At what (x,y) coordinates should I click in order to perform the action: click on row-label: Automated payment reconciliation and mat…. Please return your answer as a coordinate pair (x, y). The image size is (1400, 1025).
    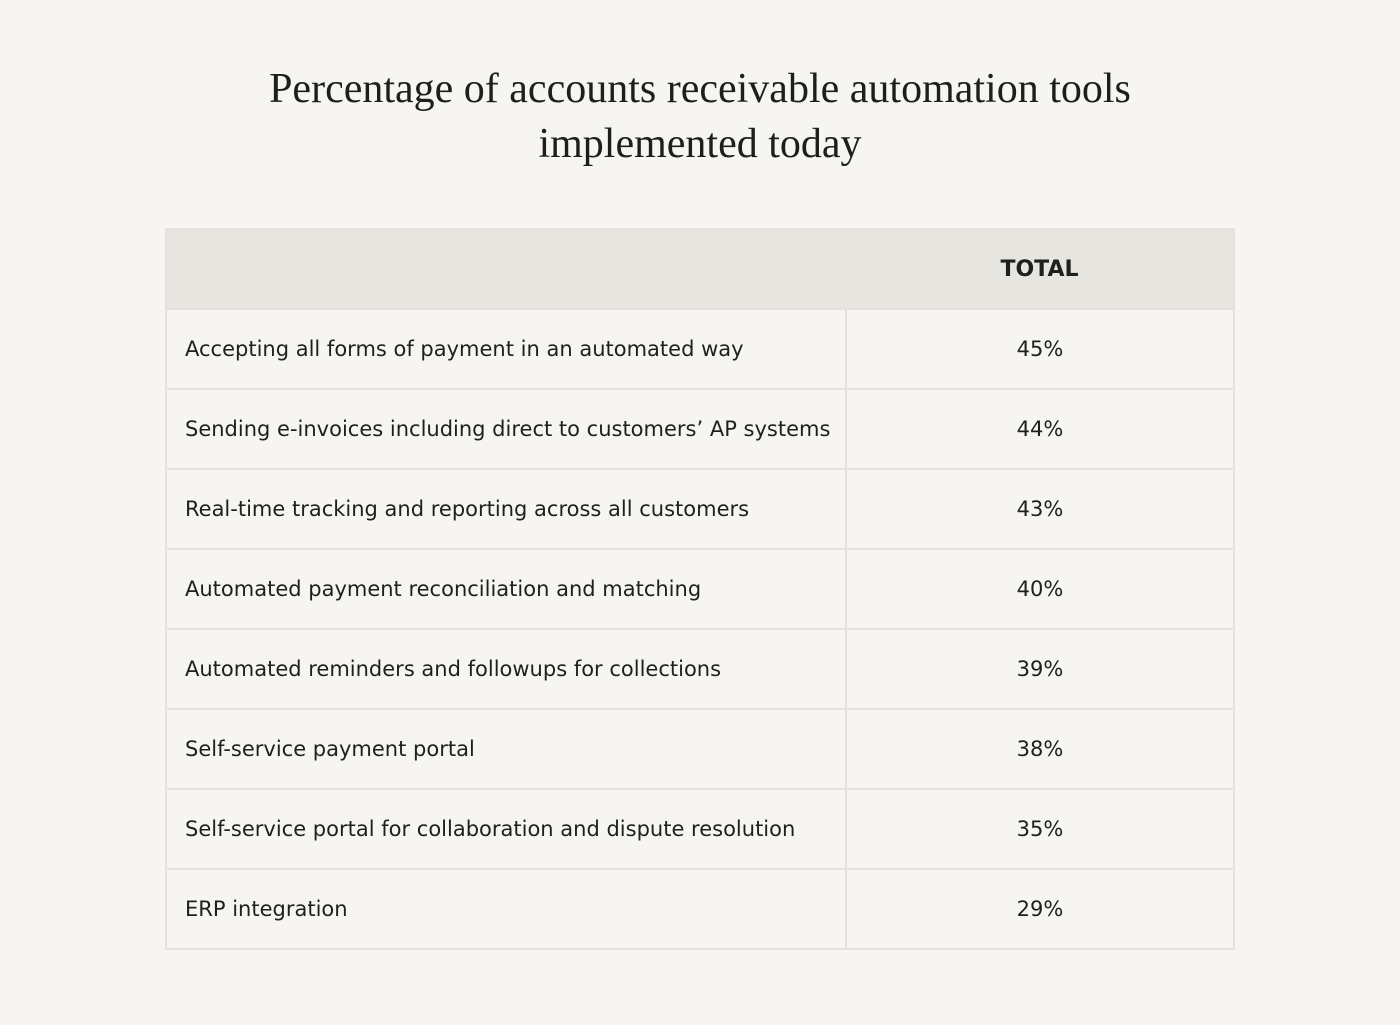
    Looking at the image, I should click on (506, 589).